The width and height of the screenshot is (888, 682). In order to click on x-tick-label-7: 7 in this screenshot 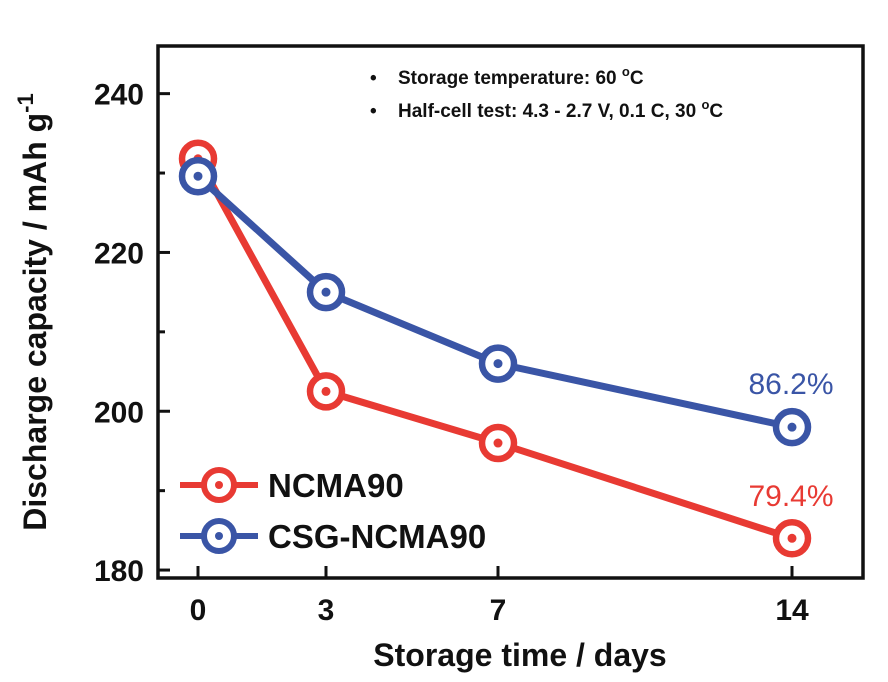, I will do `click(498, 610)`.